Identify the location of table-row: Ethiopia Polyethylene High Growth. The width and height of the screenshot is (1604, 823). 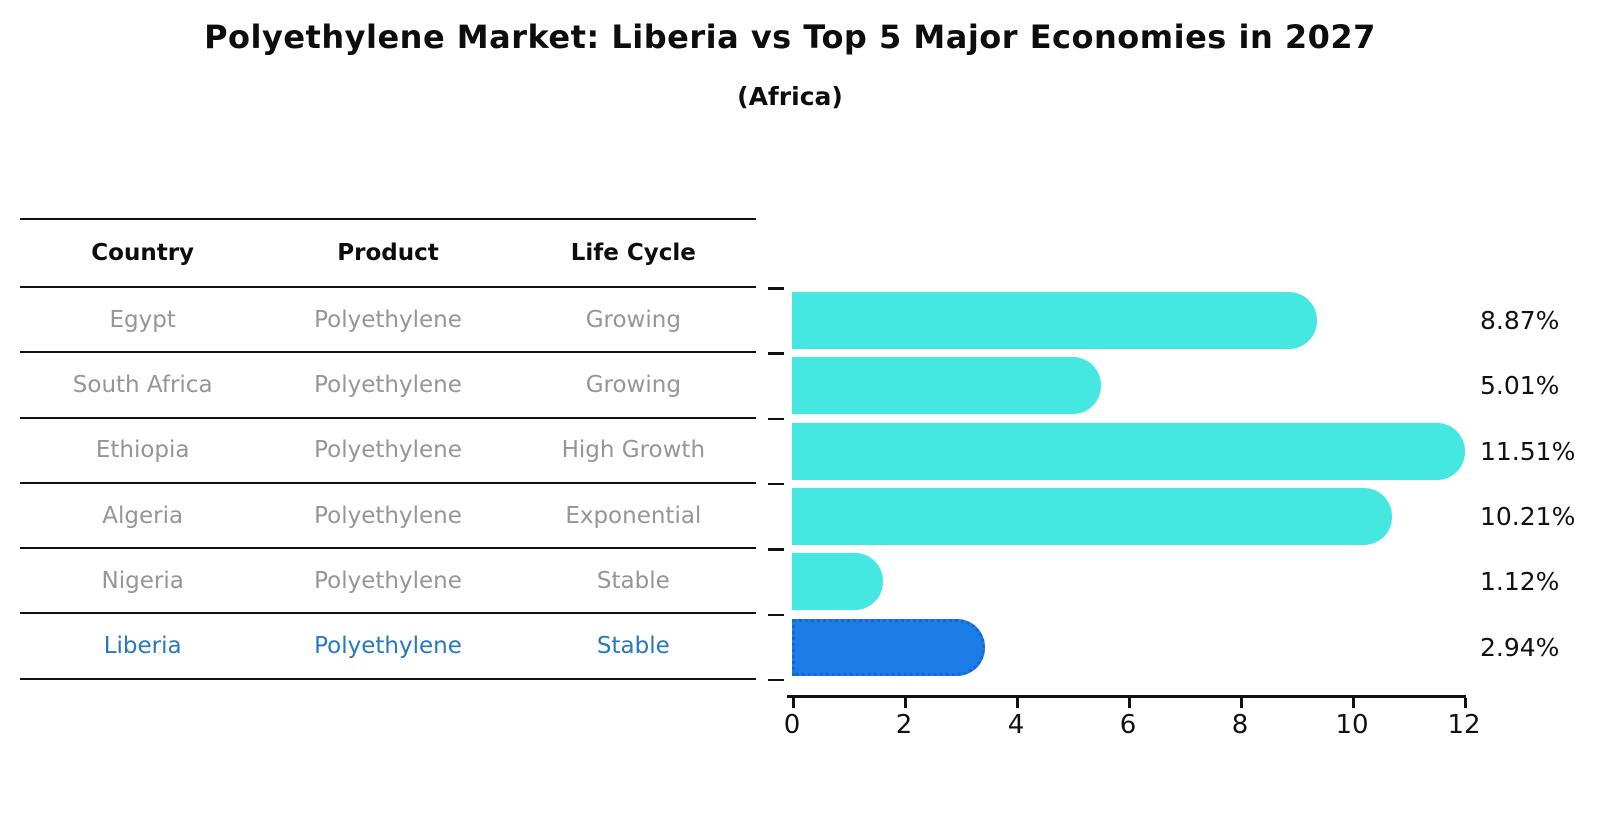
(388, 451).